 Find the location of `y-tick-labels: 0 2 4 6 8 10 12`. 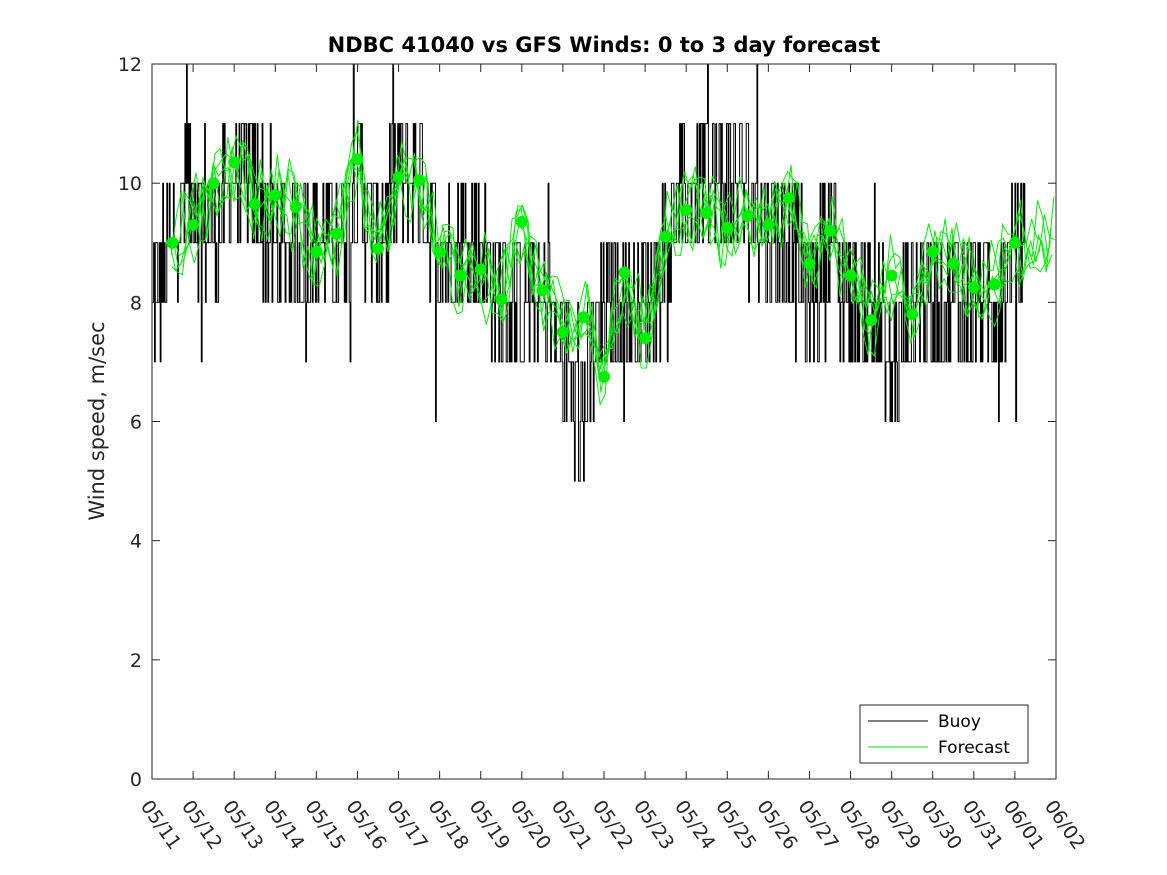

y-tick-labels: 0 2 4 6 8 10 12 is located at coordinates (130, 422).